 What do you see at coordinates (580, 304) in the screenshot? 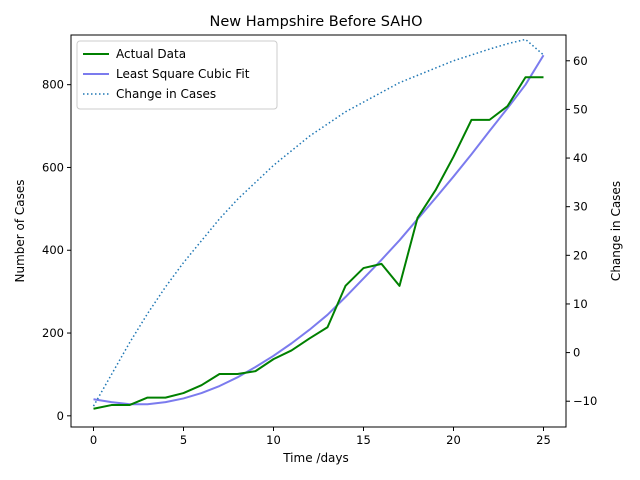
I see `y2-tick-label: 10` at bounding box center [580, 304].